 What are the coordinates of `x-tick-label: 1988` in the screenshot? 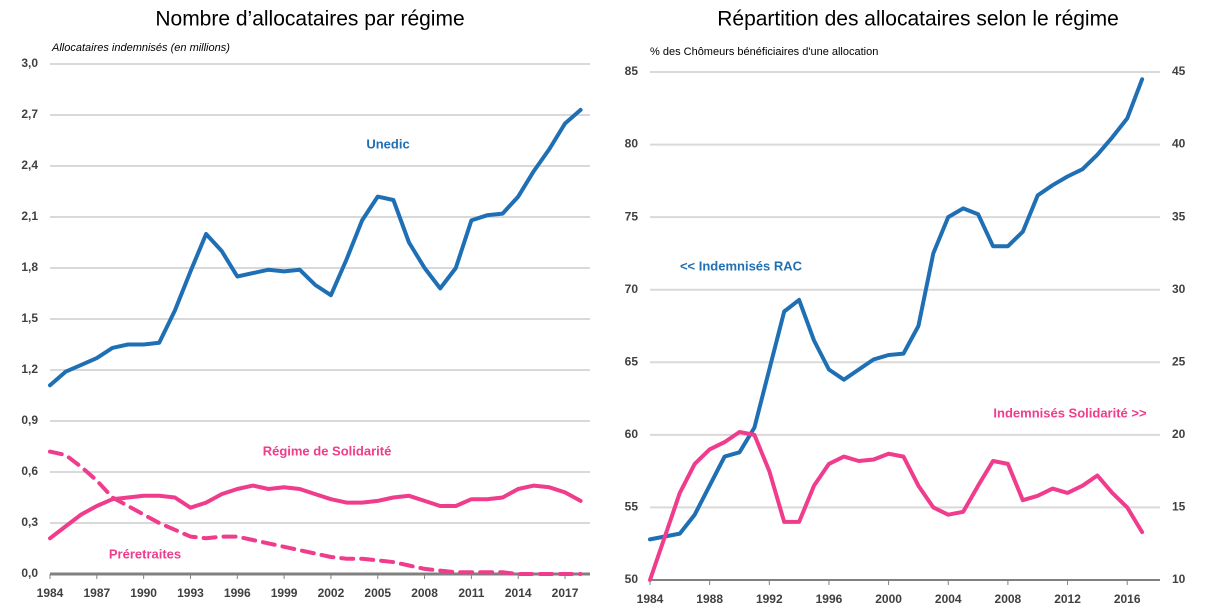 It's located at (709, 599).